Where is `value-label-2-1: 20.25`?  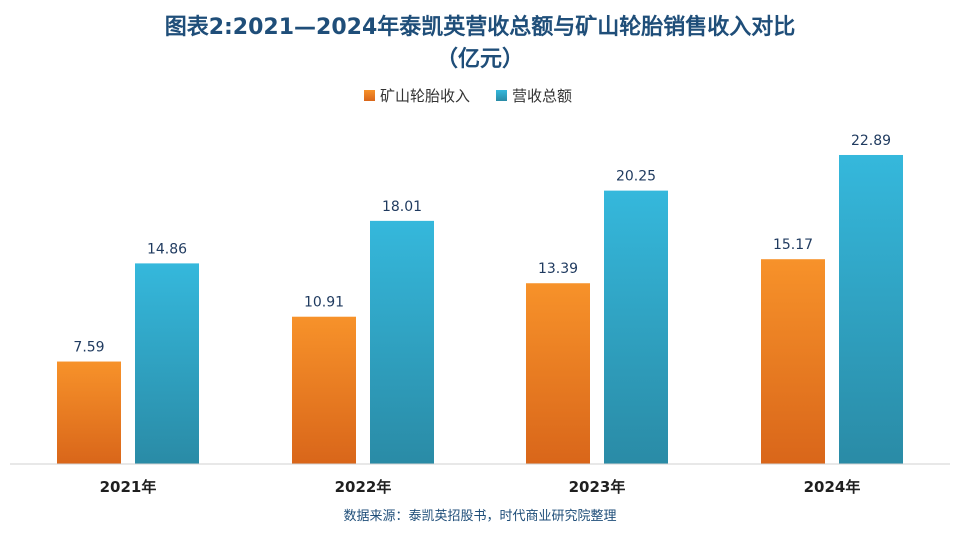
value-label-2-1: 20.25 is located at coordinates (636, 177).